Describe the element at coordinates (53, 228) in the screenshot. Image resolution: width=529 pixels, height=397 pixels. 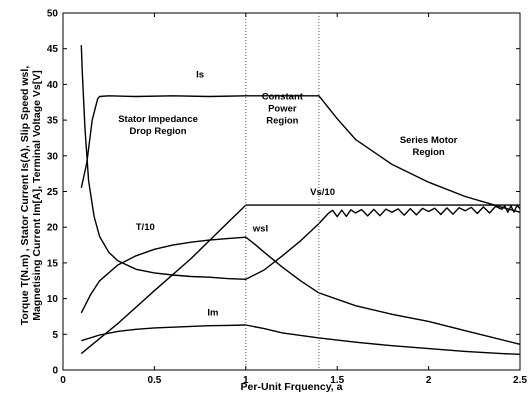
I see `y-tick-label: 20` at that location.